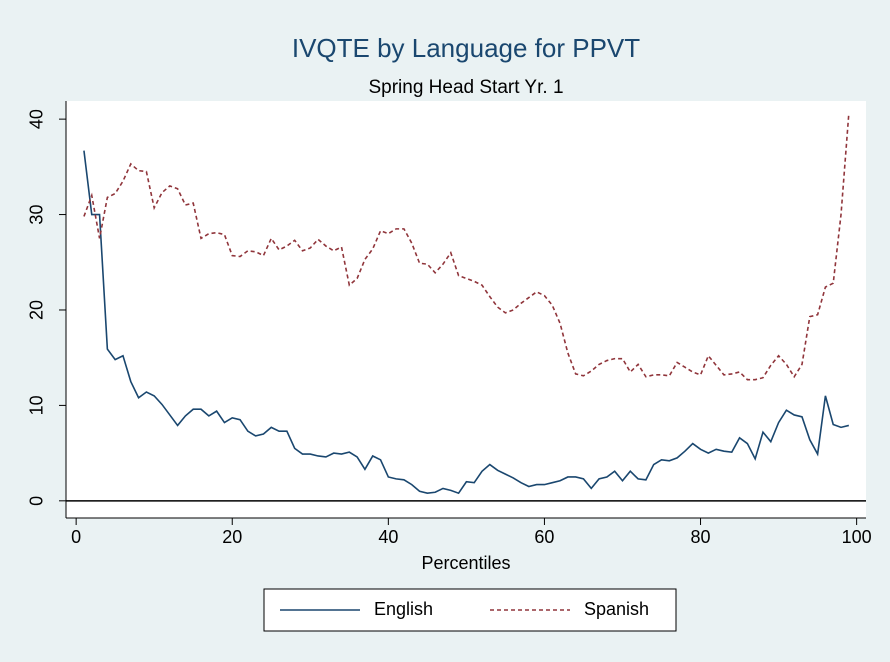 Image resolution: width=890 pixels, height=662 pixels. I want to click on legend-label: English, so click(403, 609).